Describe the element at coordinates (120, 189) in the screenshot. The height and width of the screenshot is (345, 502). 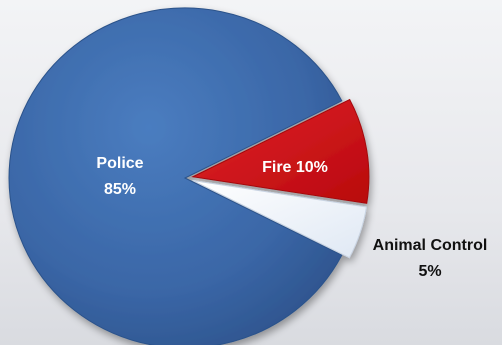
I see `police-value-label: 85%` at that location.